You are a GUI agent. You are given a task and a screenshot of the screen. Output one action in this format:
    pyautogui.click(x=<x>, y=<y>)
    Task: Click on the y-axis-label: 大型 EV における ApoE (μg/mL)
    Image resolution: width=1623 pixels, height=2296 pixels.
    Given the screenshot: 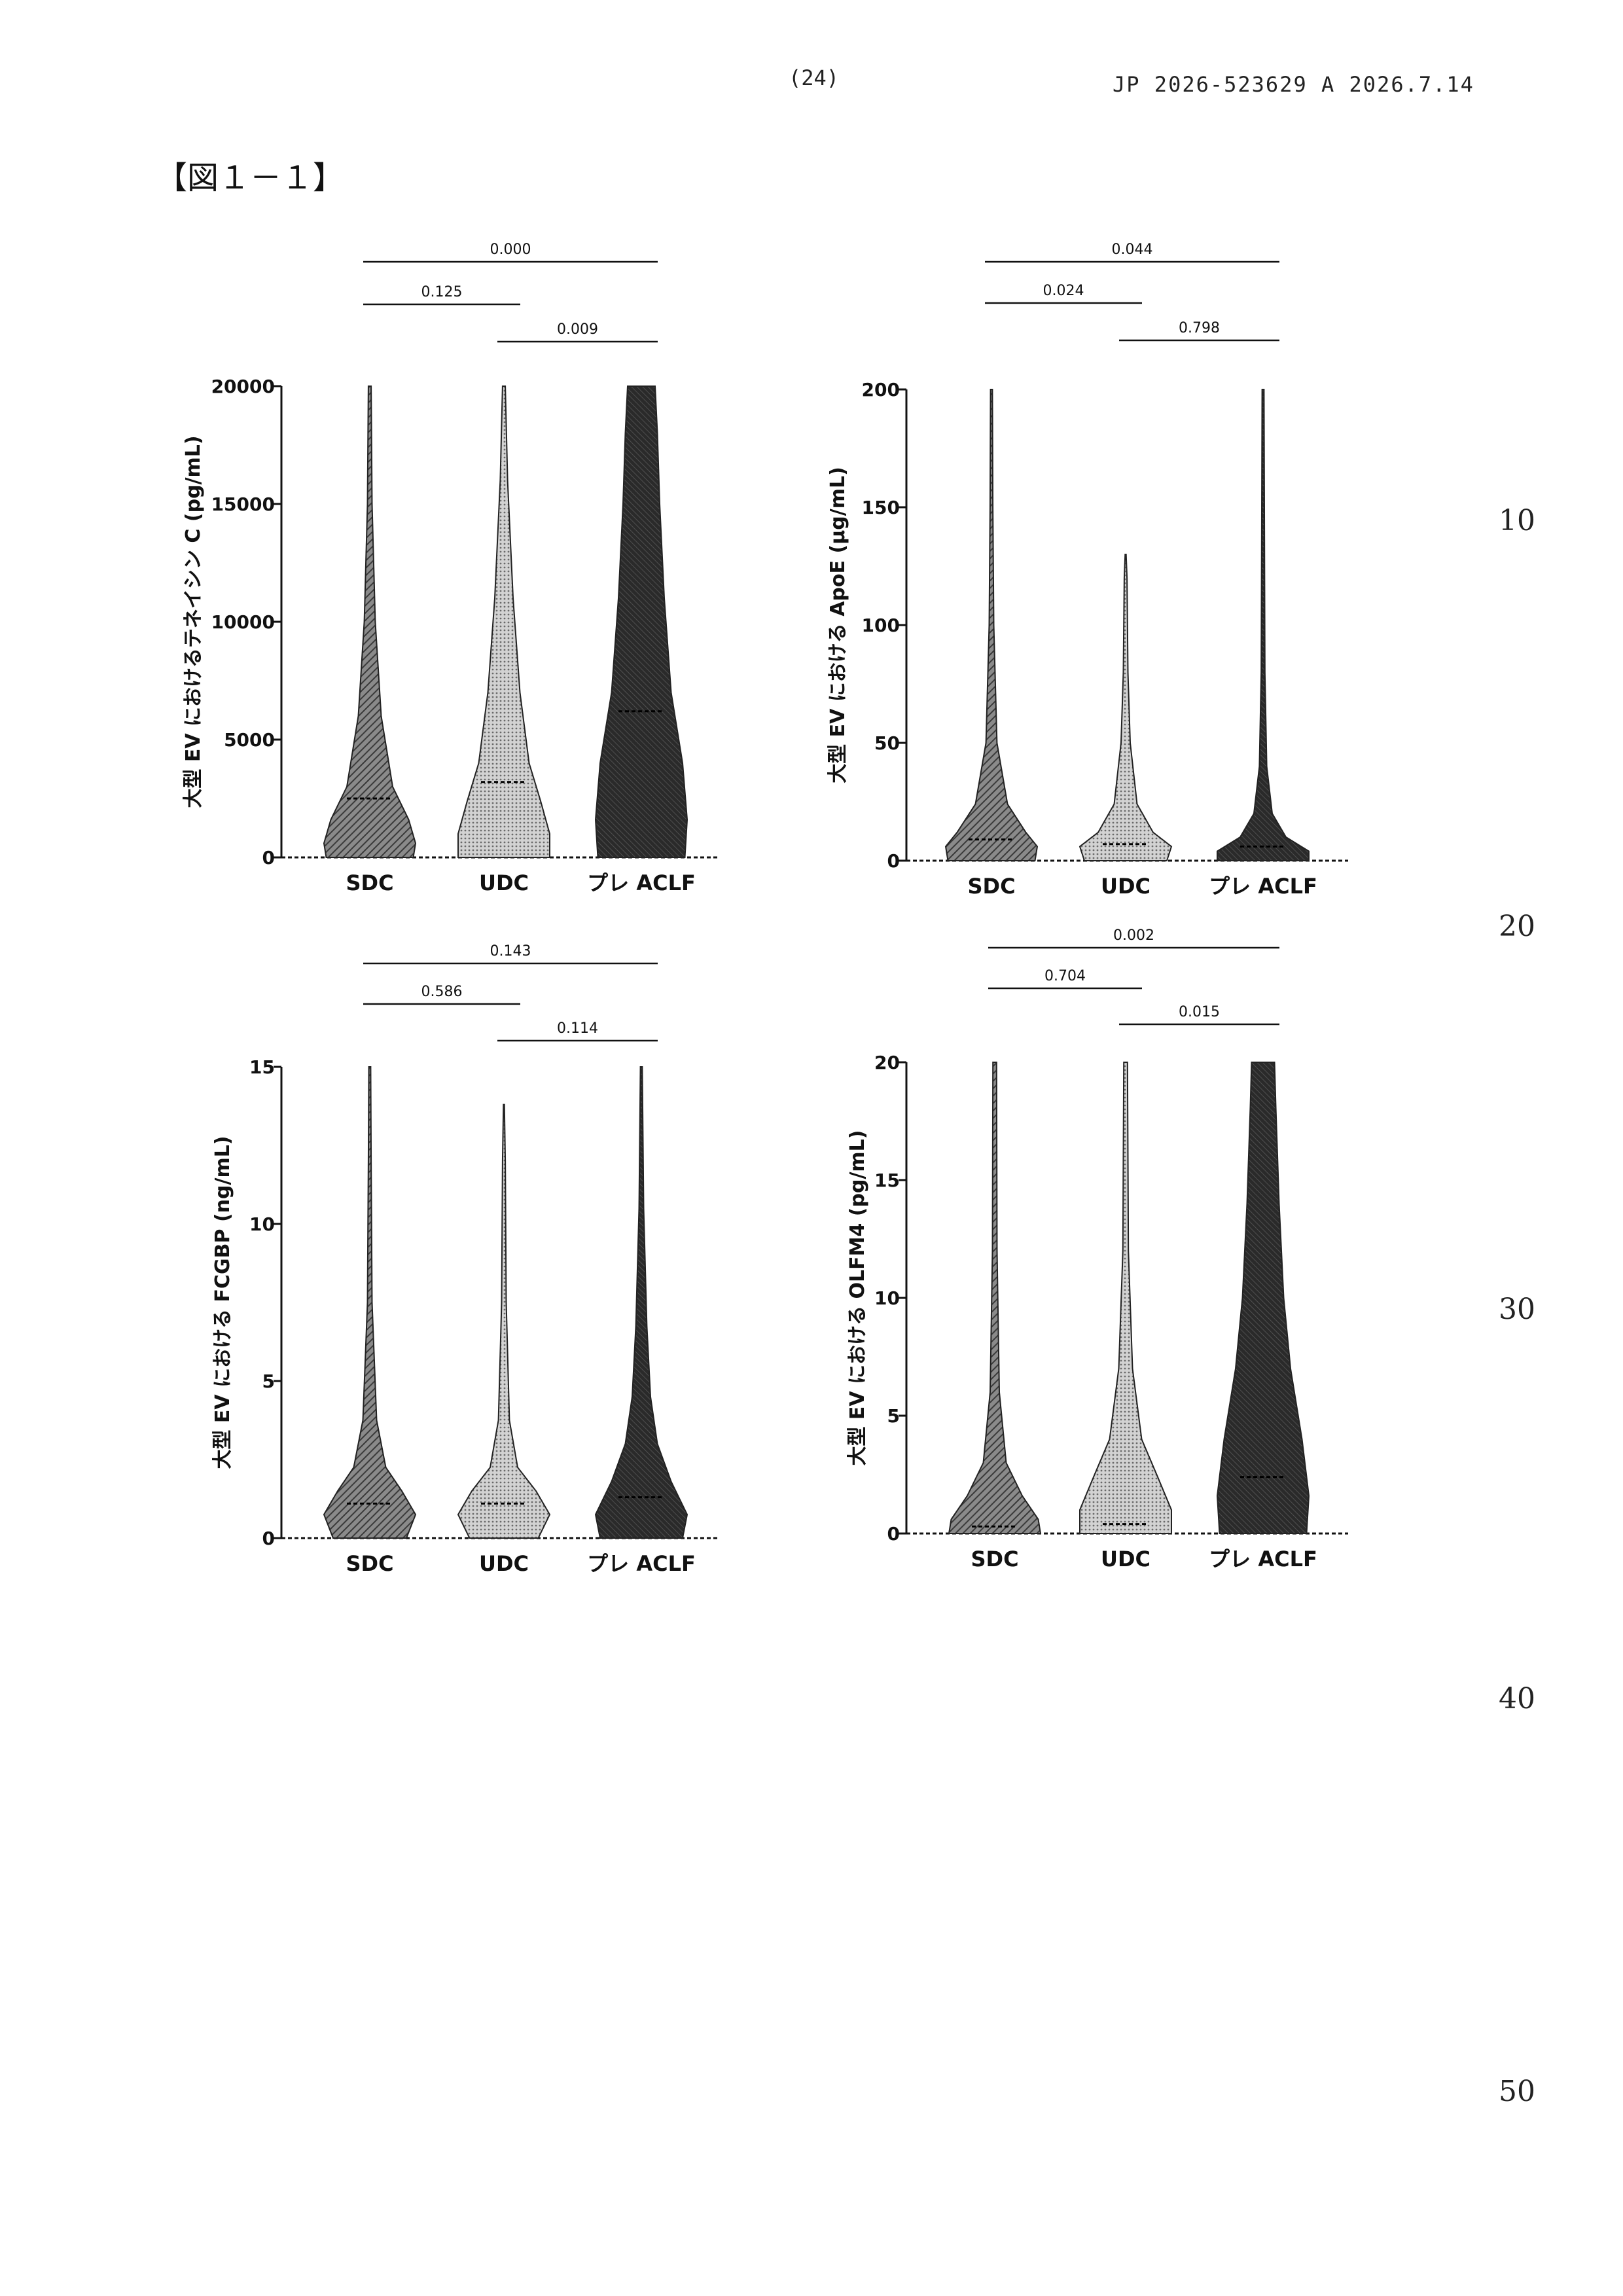 What is the action you would take?
    pyautogui.click(x=838, y=625)
    